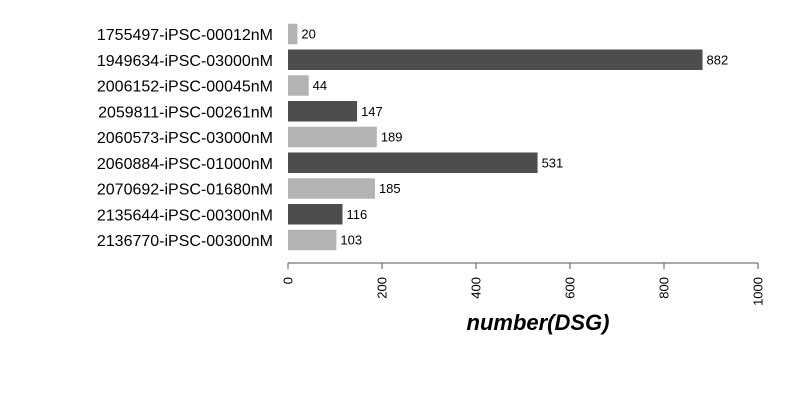 Image resolution: width=800 pixels, height=405 pixels. What do you see at coordinates (288, 280) in the screenshot?
I see `x-tick-label: 0` at bounding box center [288, 280].